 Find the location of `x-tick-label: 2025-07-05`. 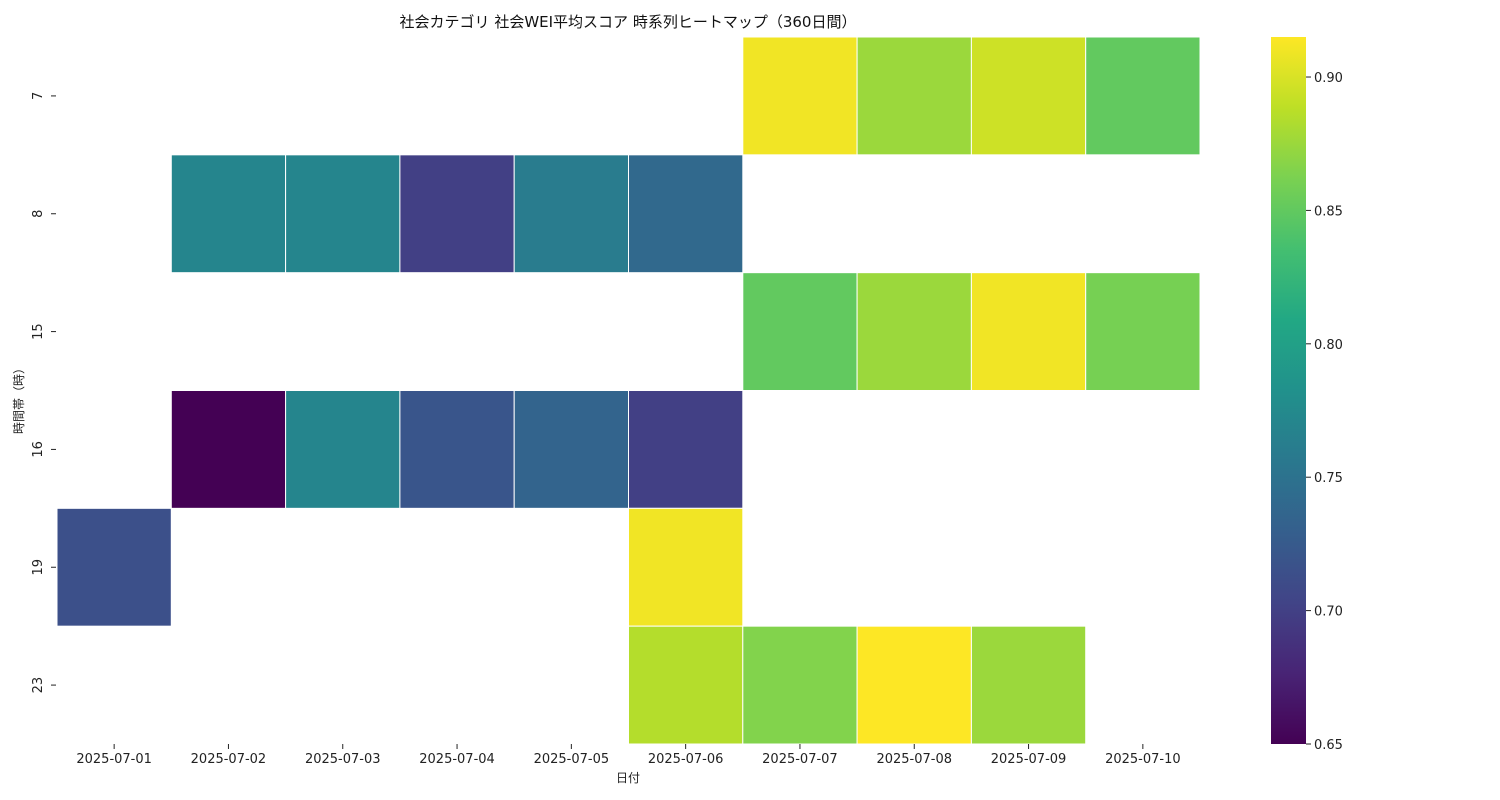

x-tick-label: 2025-07-05 is located at coordinates (572, 759).